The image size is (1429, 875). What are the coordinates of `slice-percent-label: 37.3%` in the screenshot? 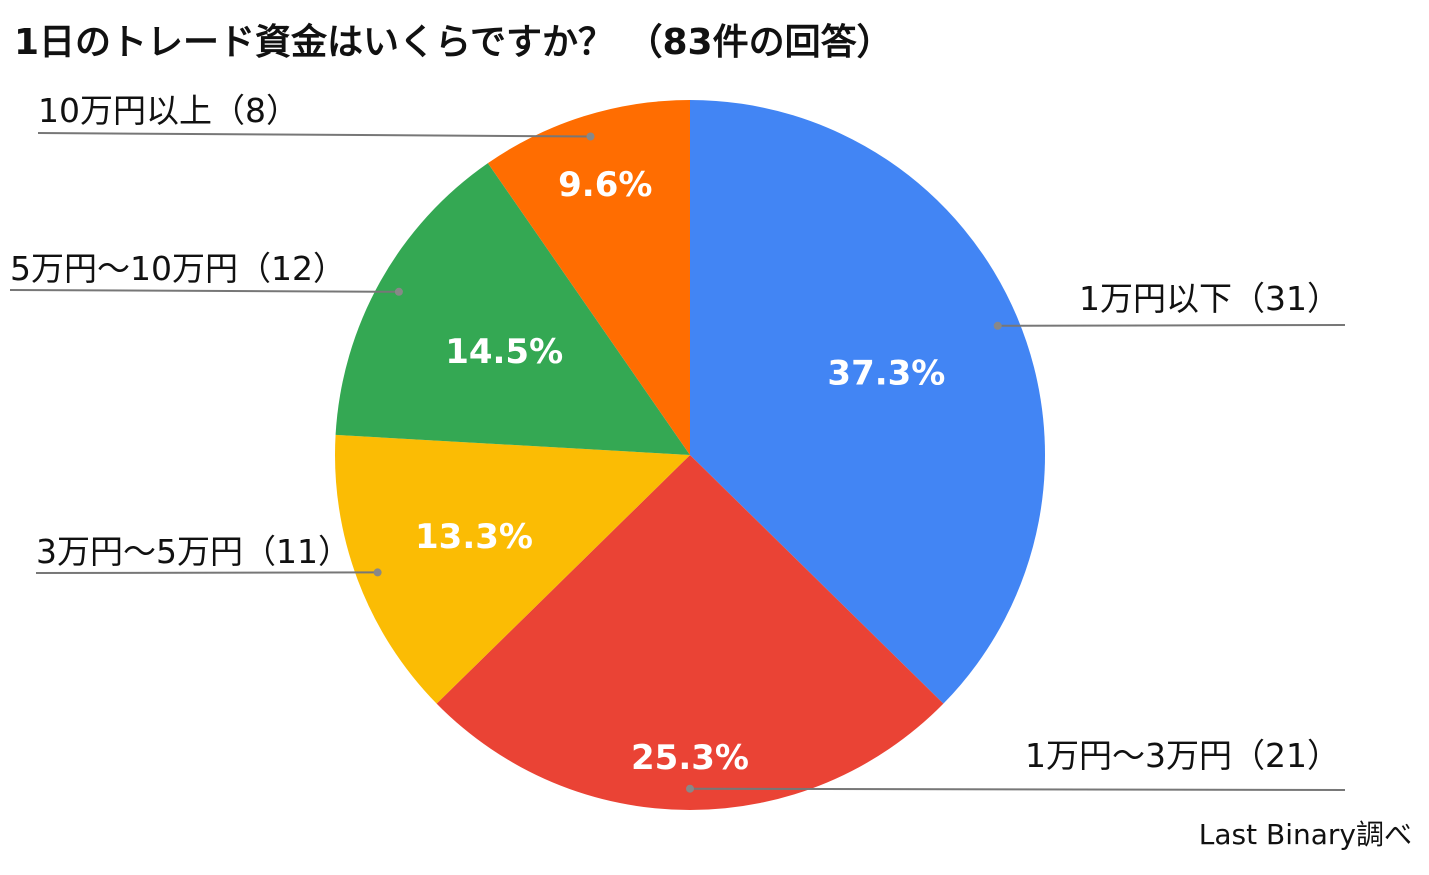 It's located at (886, 374).